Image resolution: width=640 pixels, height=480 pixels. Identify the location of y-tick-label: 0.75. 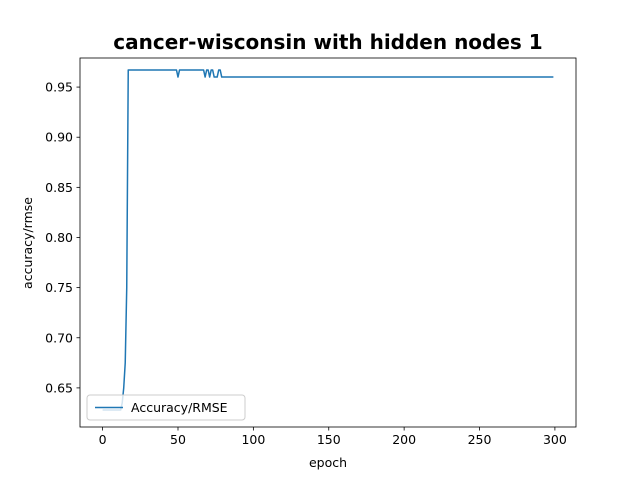
(59, 287).